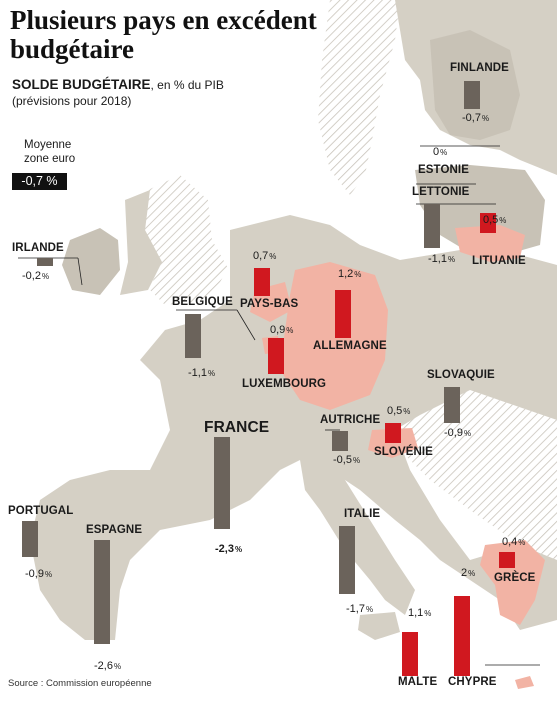  What do you see at coordinates (524, 682) in the screenshot?
I see `surplus-cyprus` at bounding box center [524, 682].